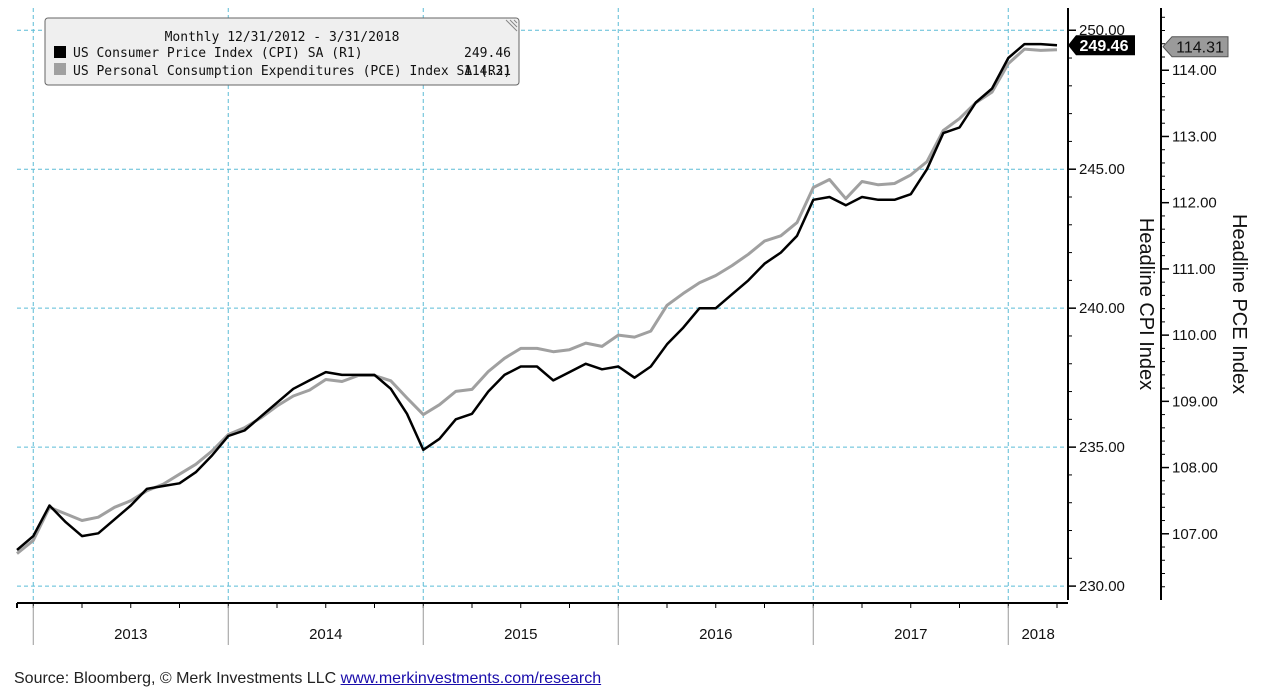 This screenshot has height=697, width=1271. What do you see at coordinates (584, 634) in the screenshot?
I see `year-labels: 2013 2014 2015 2016 2017 2018` at bounding box center [584, 634].